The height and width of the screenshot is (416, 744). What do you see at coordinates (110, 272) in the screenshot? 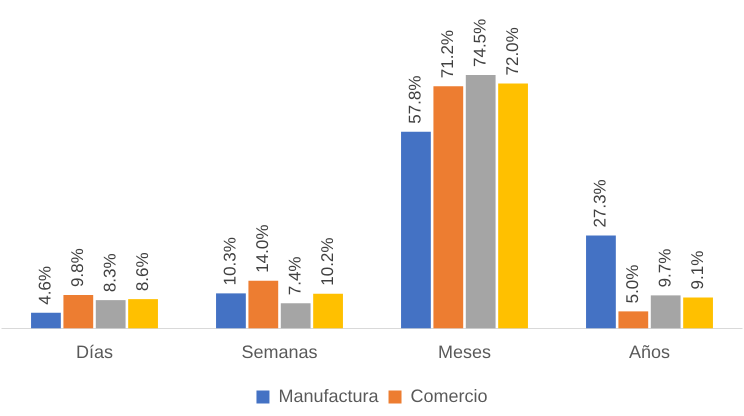
I see `data-label: 8.3%` at bounding box center [110, 272].